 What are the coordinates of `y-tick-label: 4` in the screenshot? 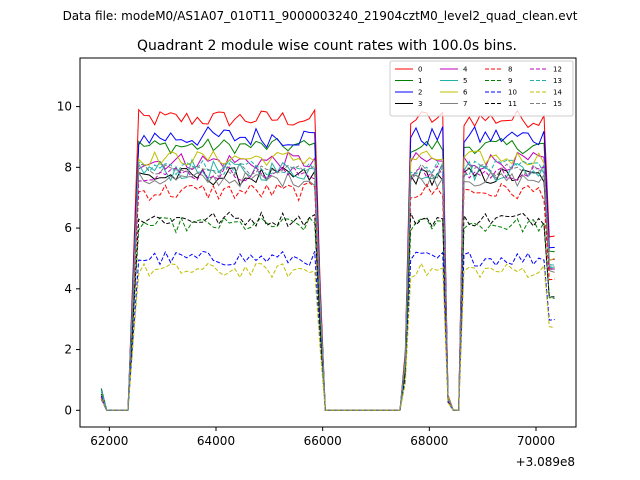 It's located at (68, 289).